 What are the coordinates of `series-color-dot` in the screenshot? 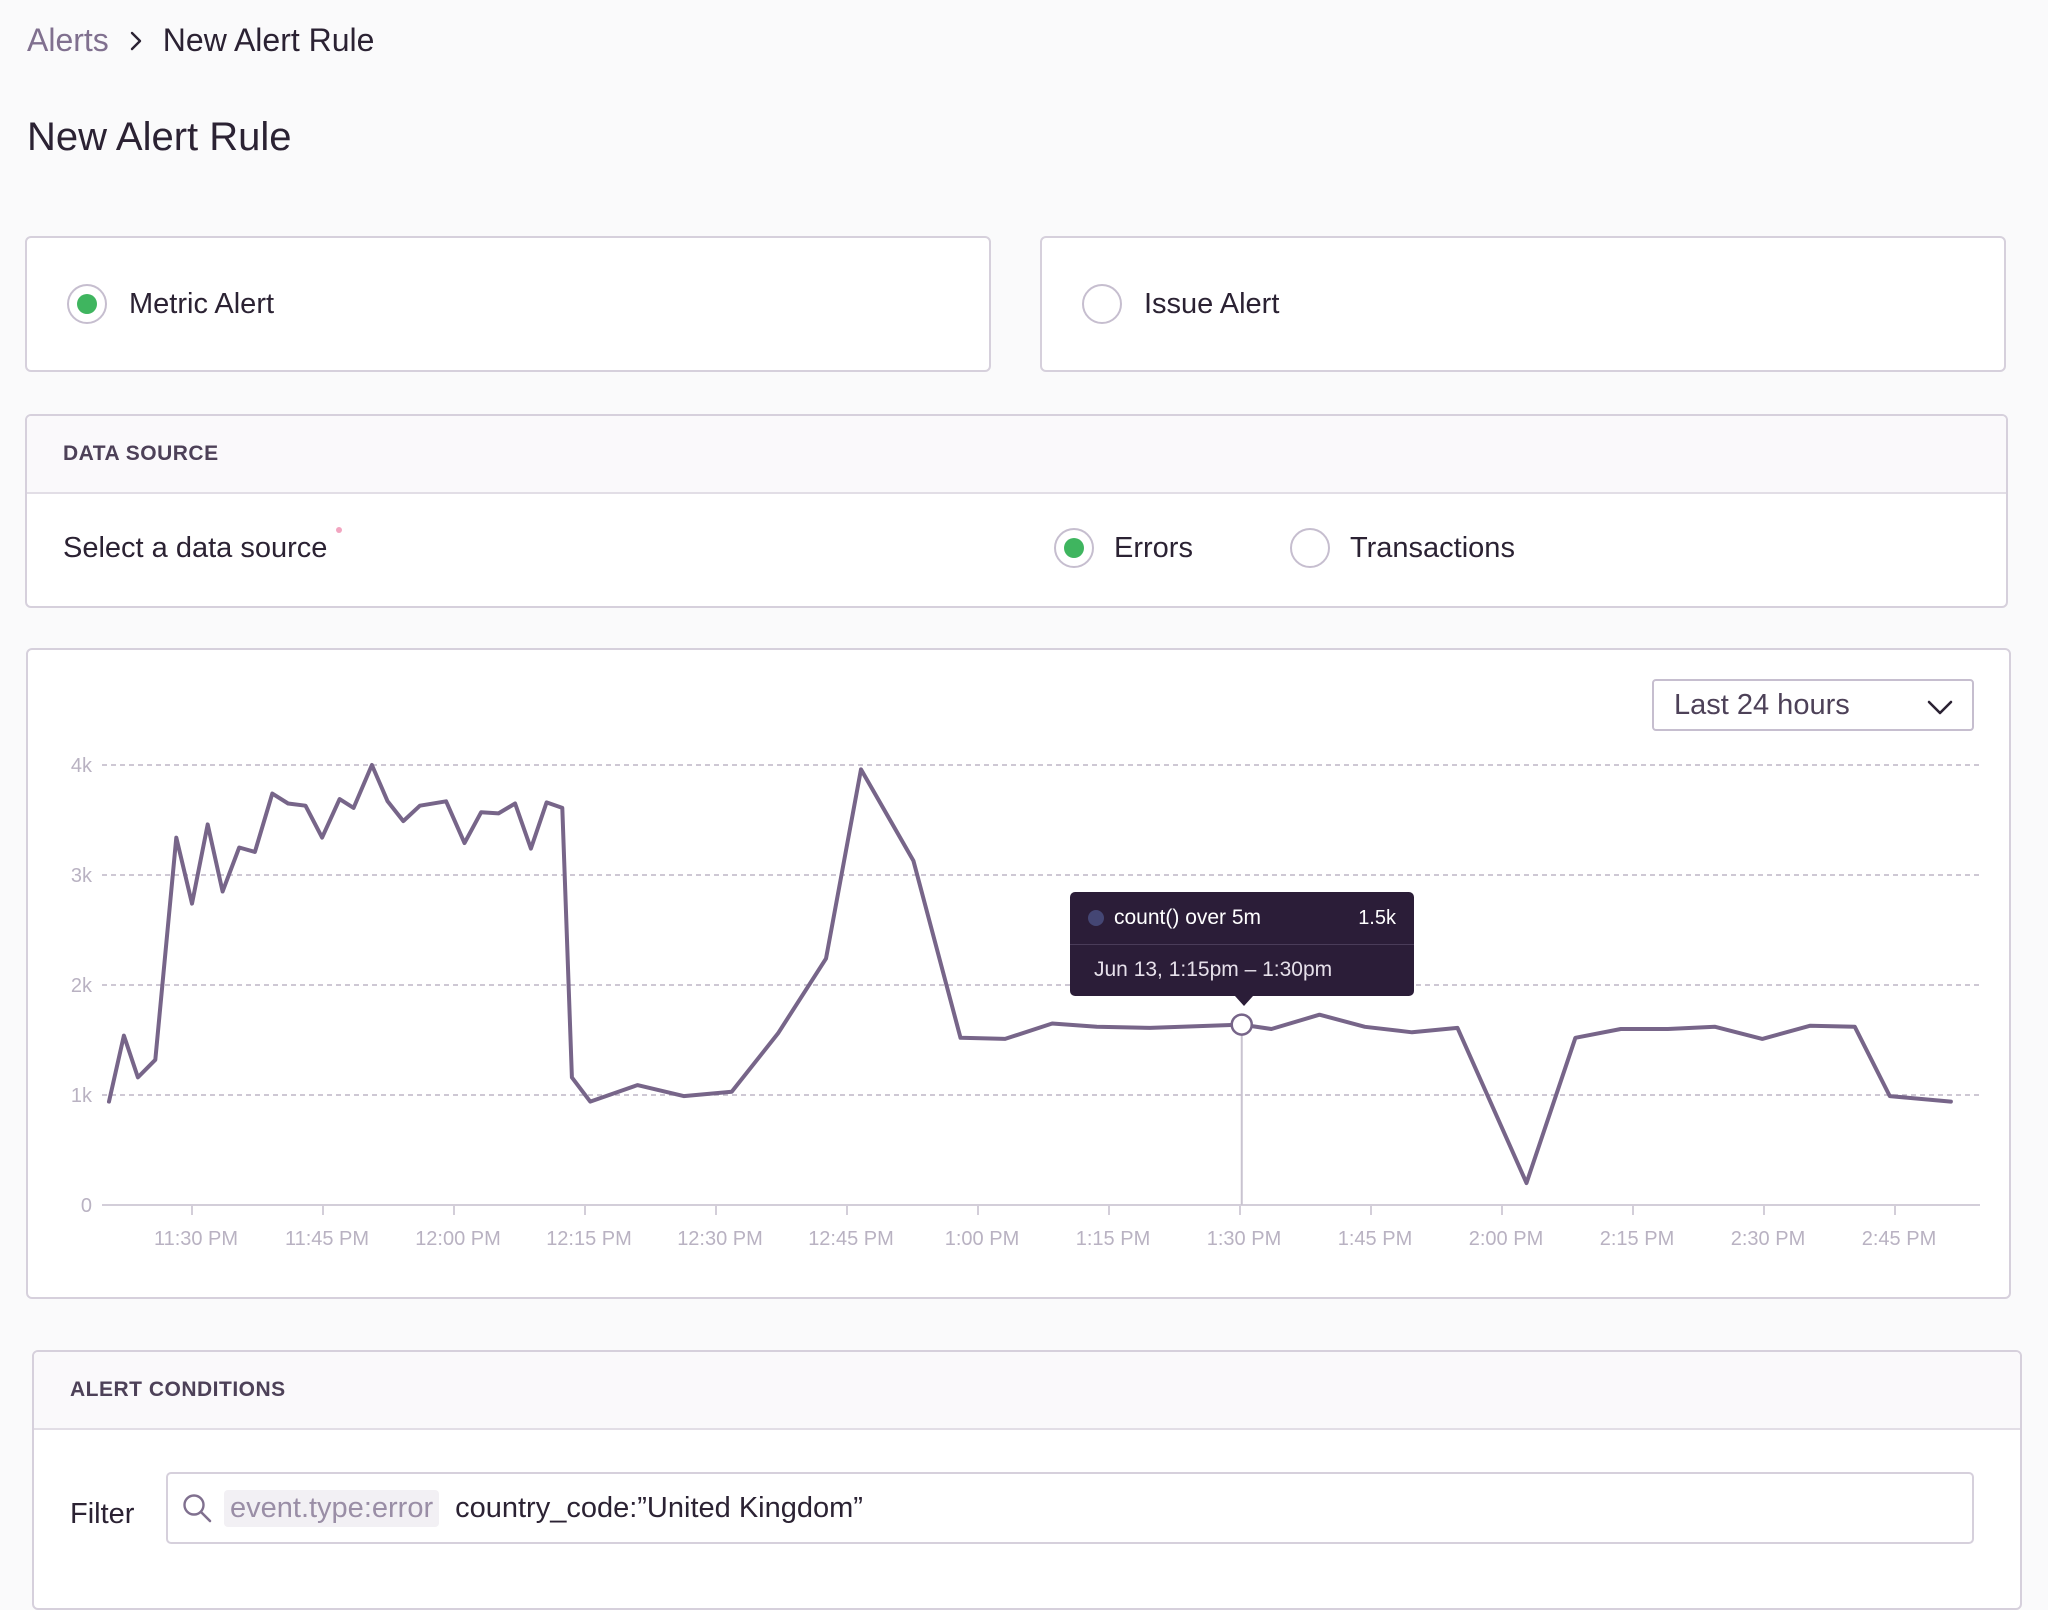 It's located at (1096, 918).